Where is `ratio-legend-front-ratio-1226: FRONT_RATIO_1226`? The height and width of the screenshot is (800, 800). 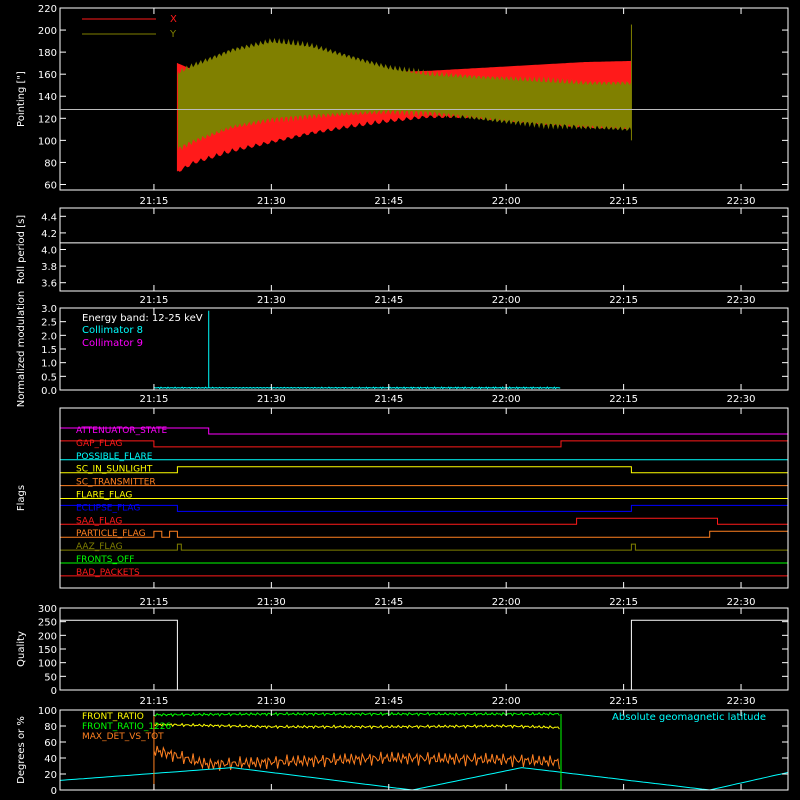 ratio-legend-front-ratio-1226: FRONT_RATIO_1226 is located at coordinates (127, 727).